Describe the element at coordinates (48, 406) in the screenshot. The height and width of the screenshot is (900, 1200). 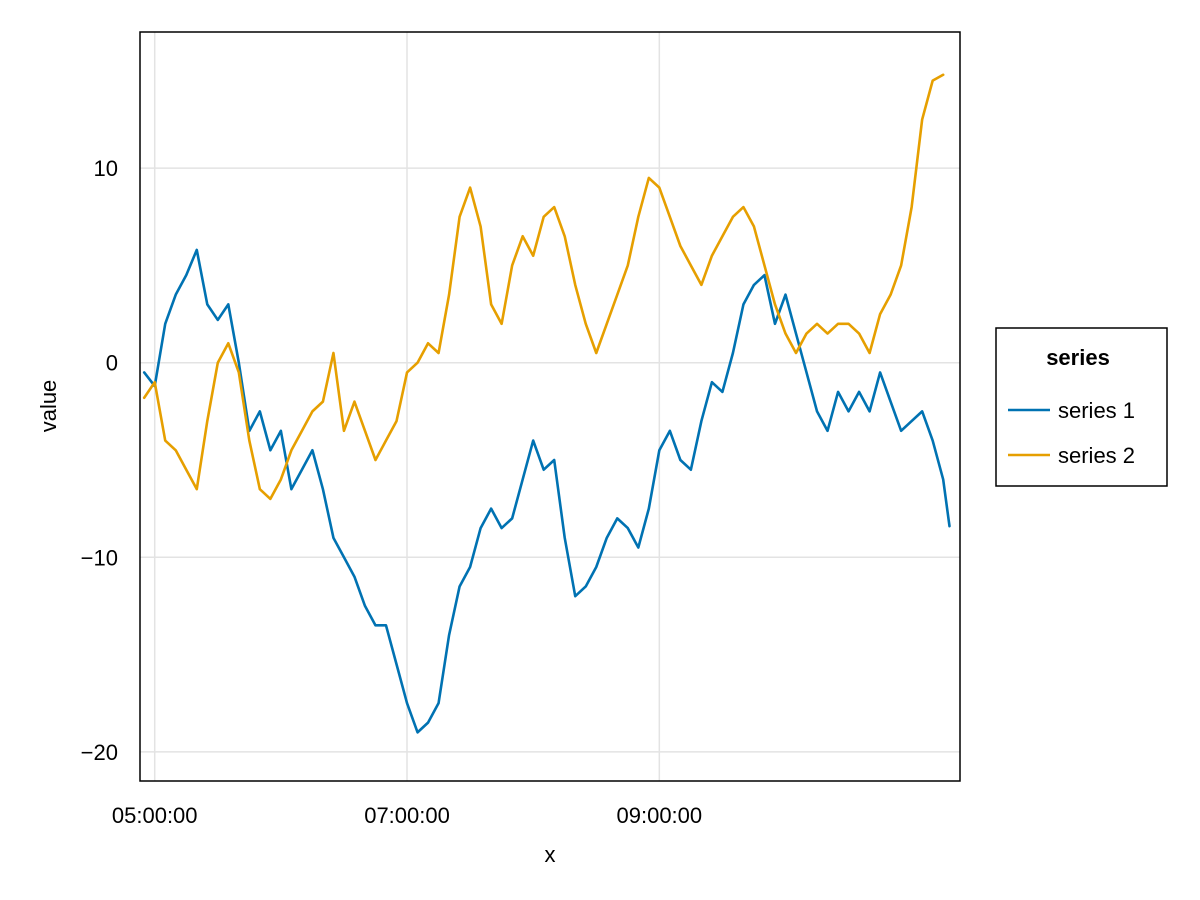
I see `y-axis-title: value` at that location.